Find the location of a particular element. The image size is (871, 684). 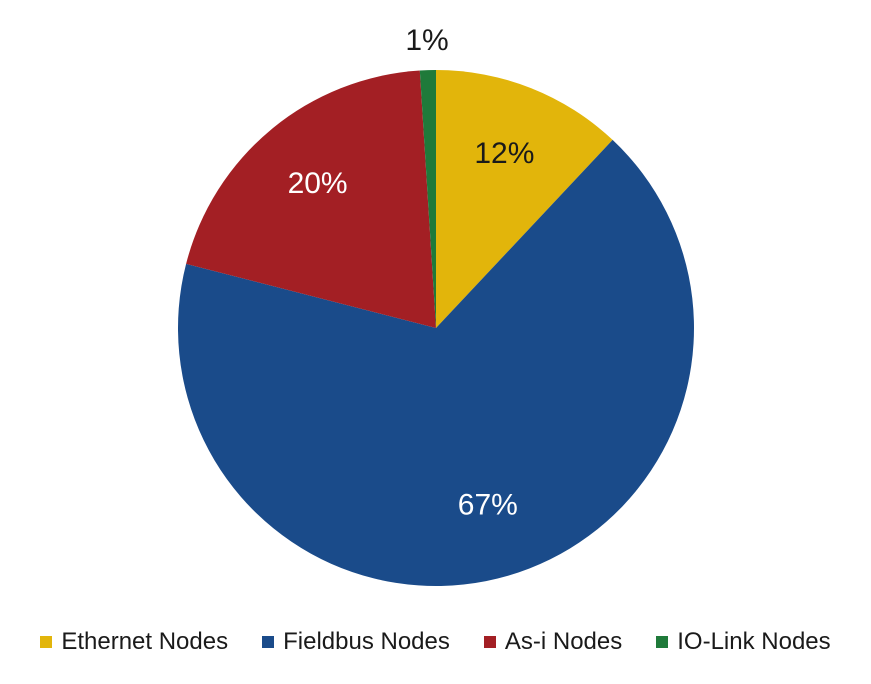

legend-label-ethernet: Ethernet Nodes is located at coordinates (145, 641).